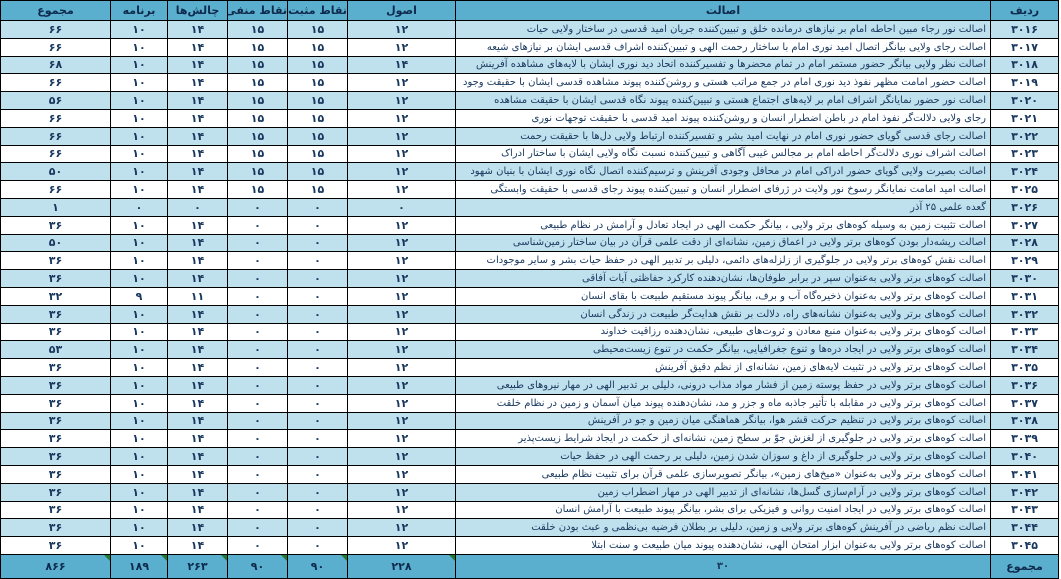  What do you see at coordinates (139, 10) in the screenshot?
I see `column-header-barname: برنامه` at bounding box center [139, 10].